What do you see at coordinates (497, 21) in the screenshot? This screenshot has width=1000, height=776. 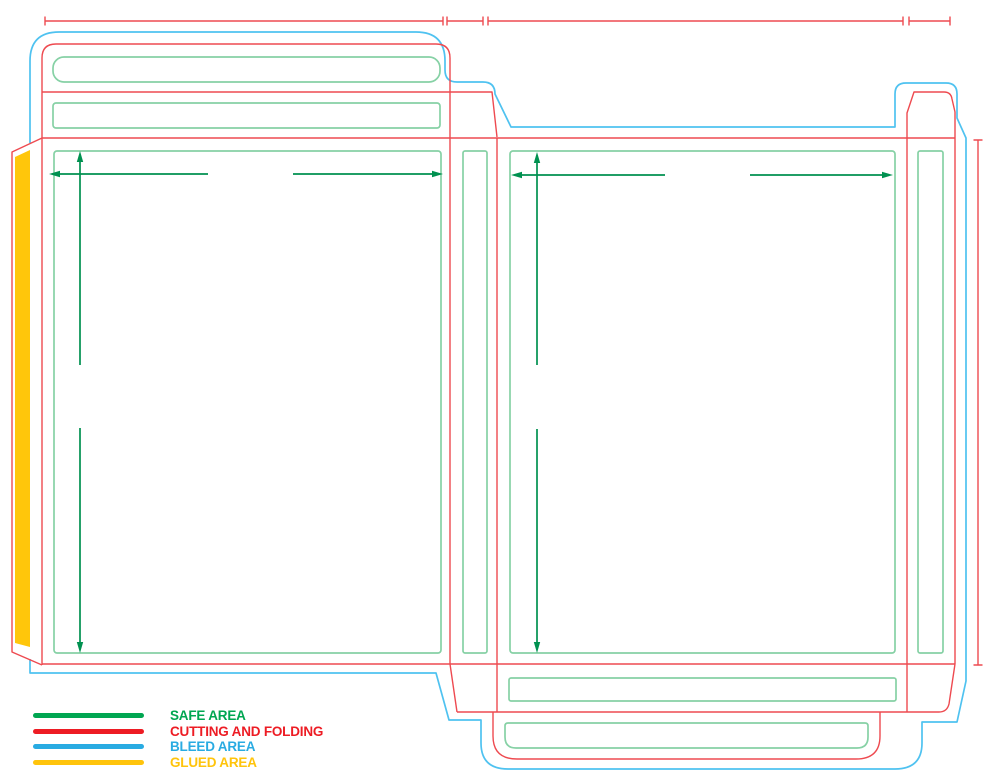 I see `dimension-line-top` at bounding box center [497, 21].